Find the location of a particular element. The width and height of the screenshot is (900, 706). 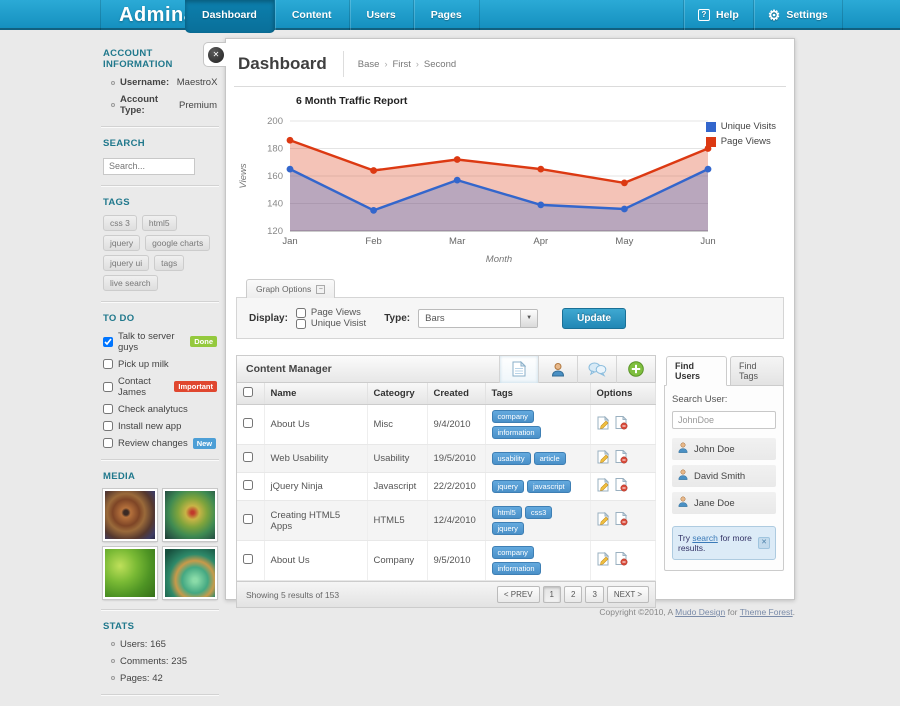

tag-pill: live search is located at coordinates (130, 282).